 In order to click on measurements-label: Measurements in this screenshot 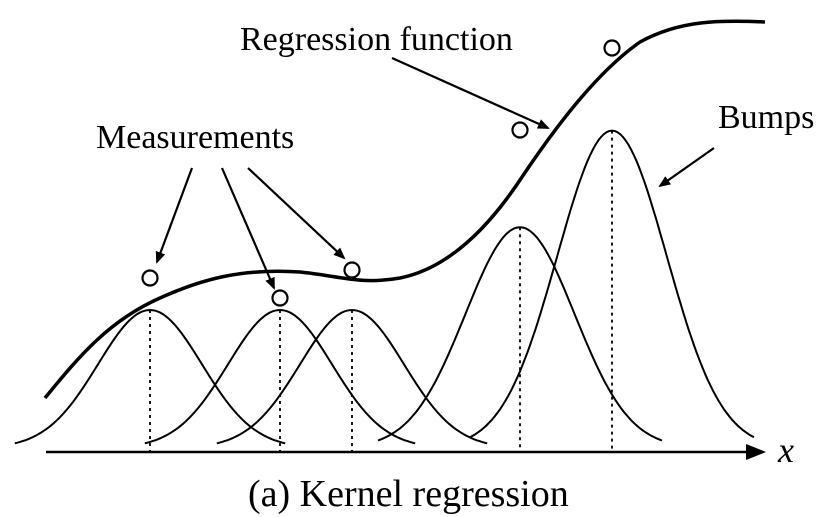, I will do `click(195, 137)`.